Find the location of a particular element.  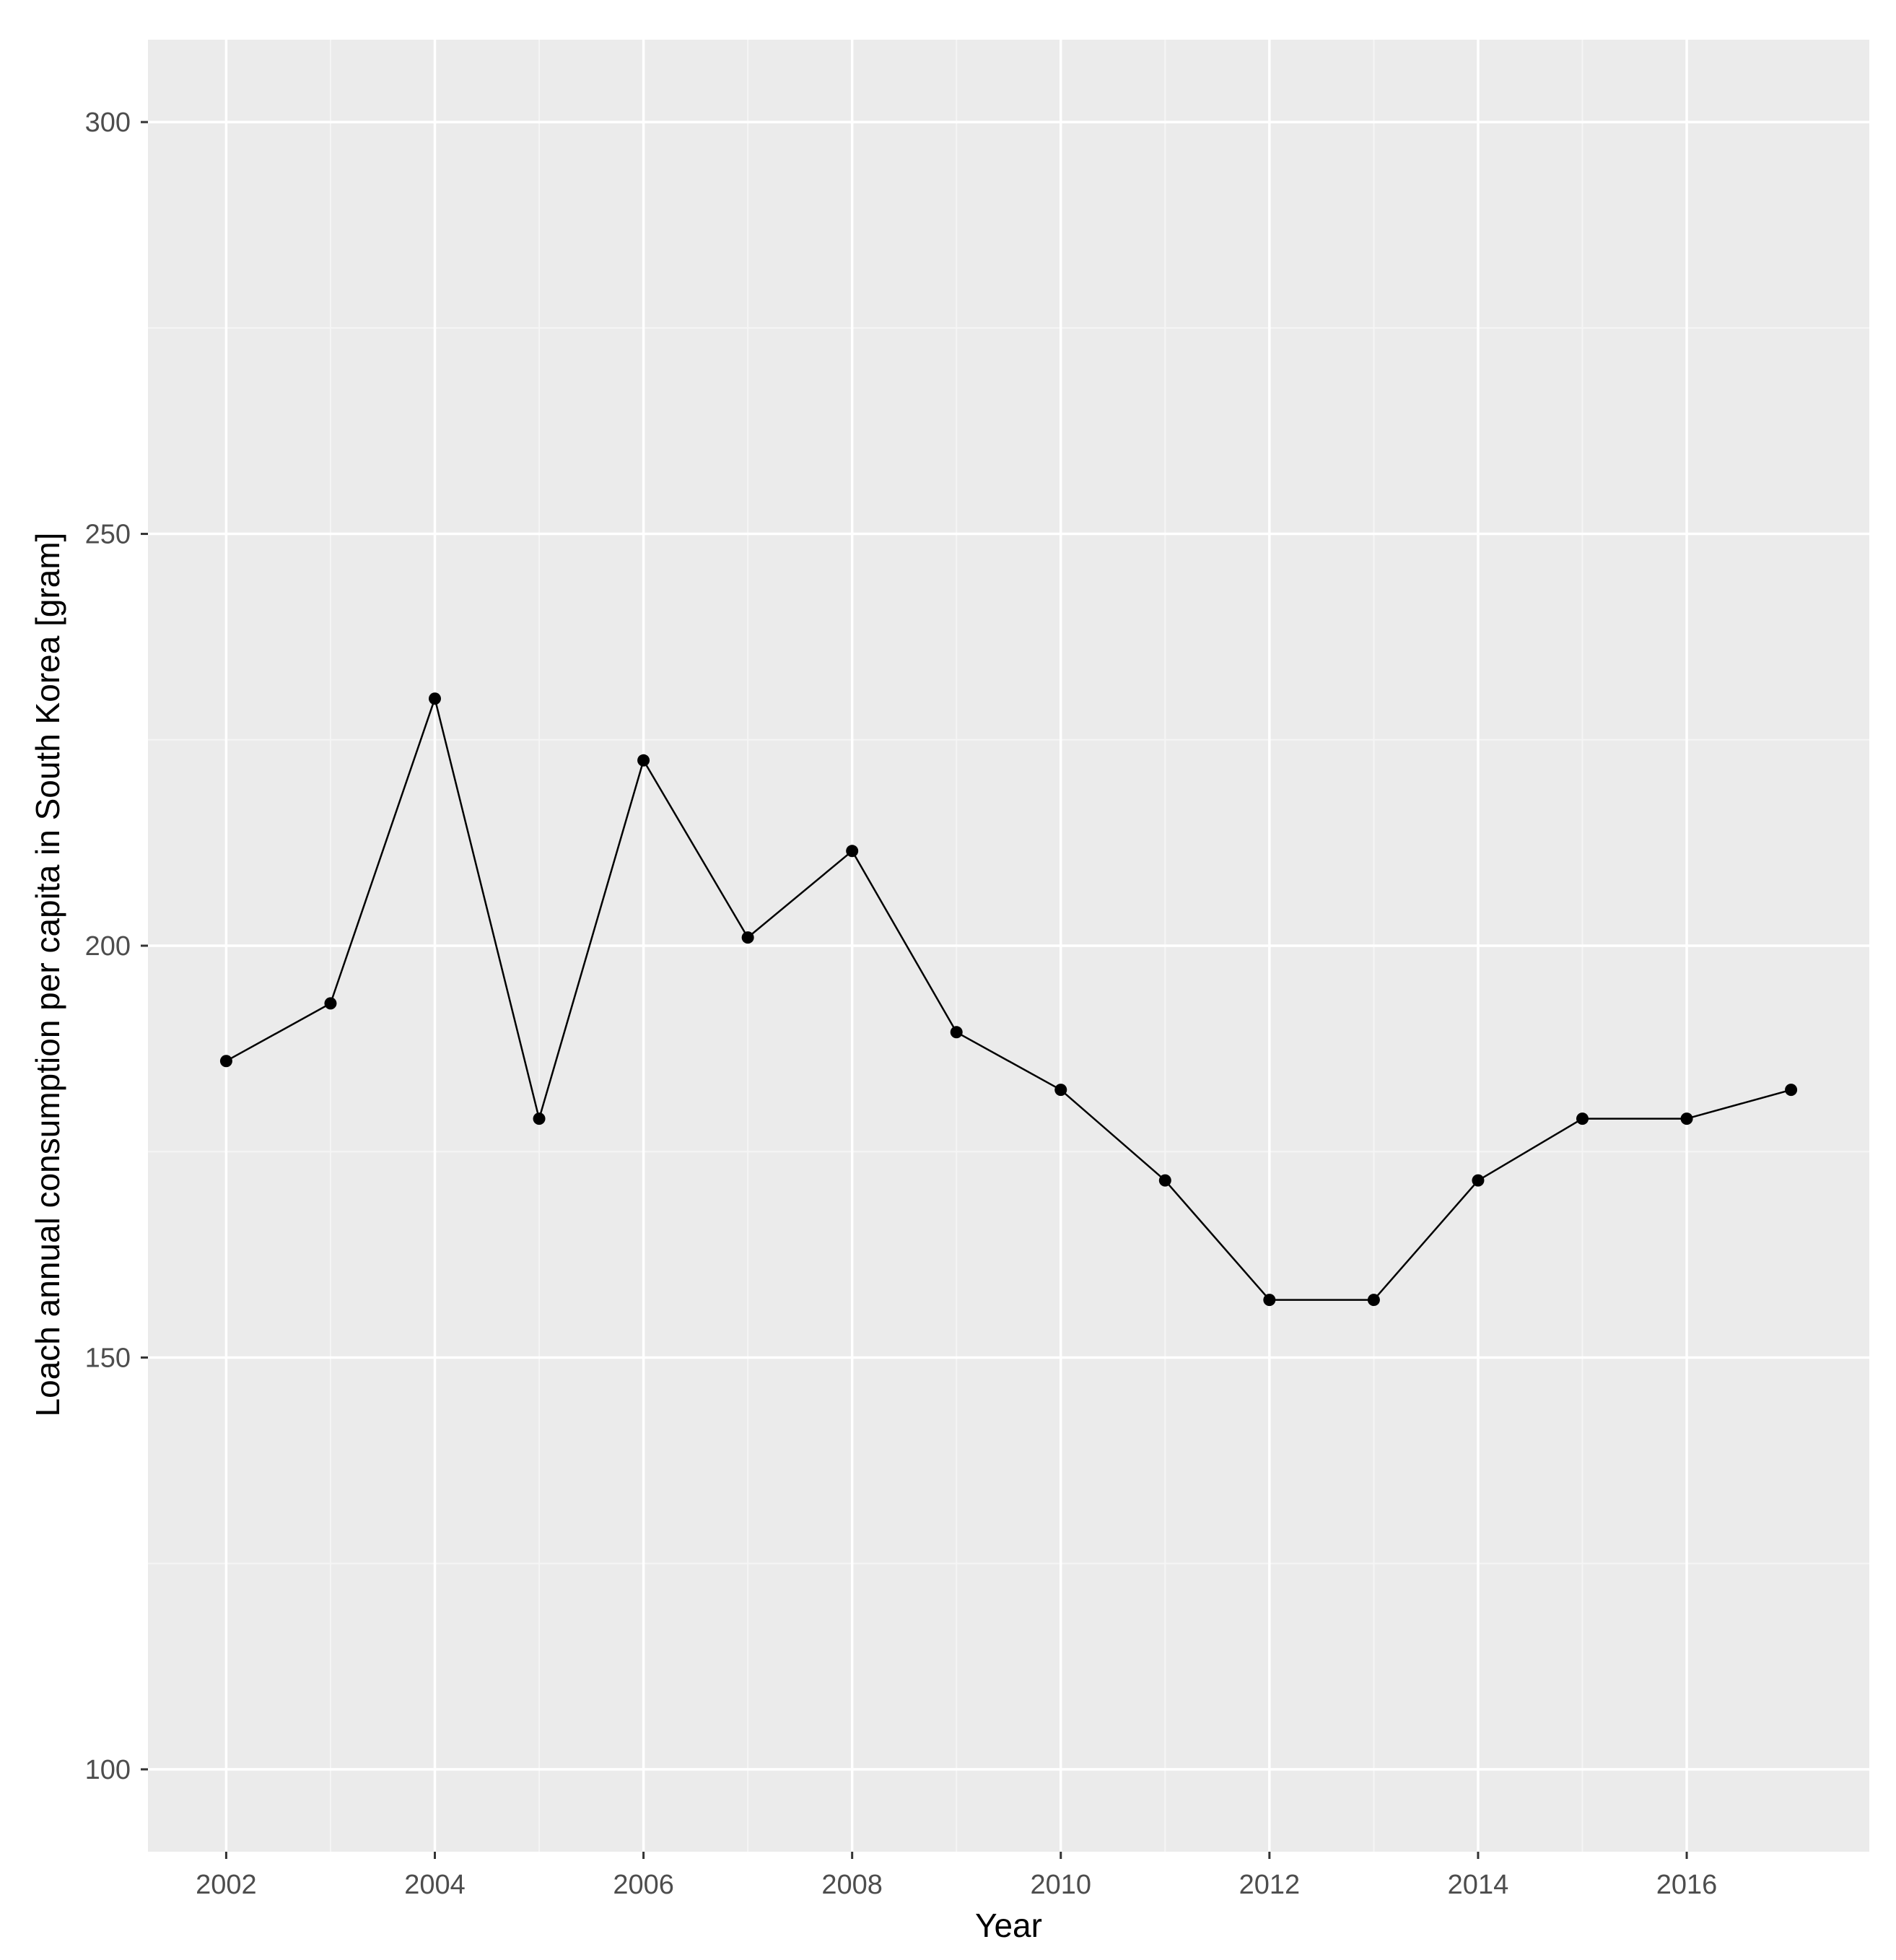

x-tick-label: 2010 is located at coordinates (1060, 1885).